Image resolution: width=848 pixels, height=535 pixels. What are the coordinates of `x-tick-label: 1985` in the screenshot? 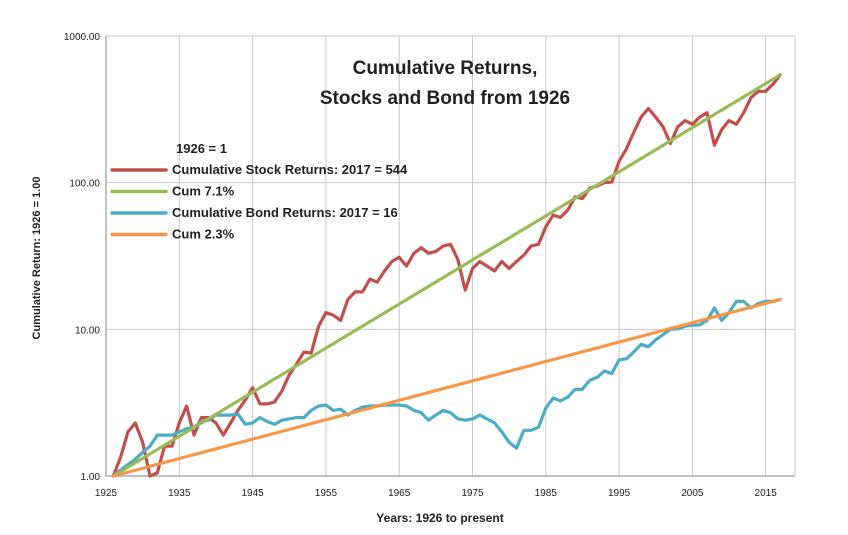 It's located at (546, 493).